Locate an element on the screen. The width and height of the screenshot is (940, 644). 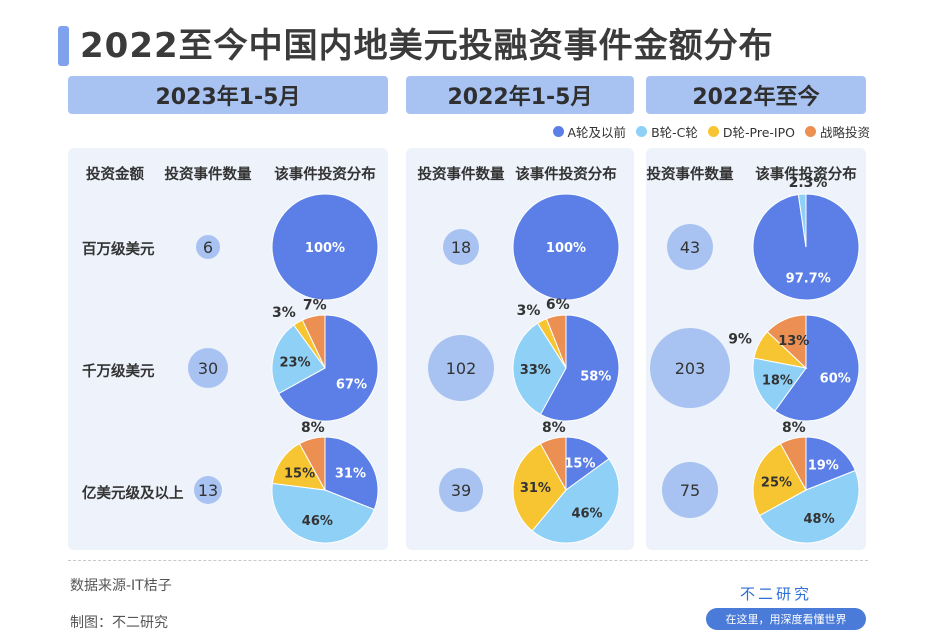
count-circle-2022-hundred-million: 39 is located at coordinates (461, 490).